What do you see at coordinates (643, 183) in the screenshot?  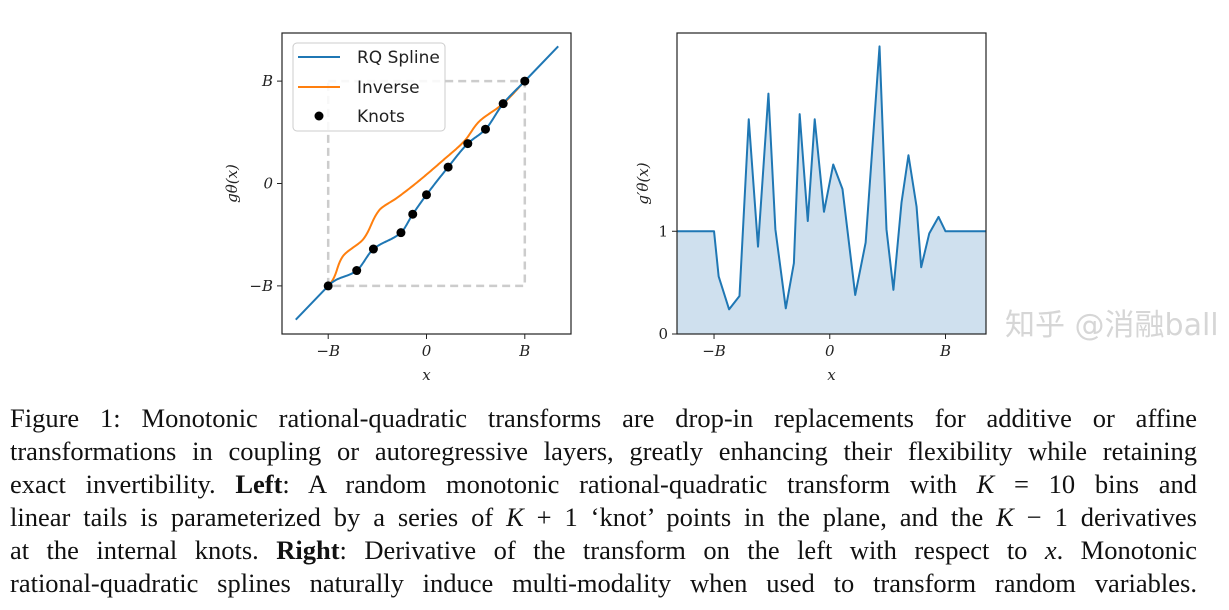 I see `y-axis-label: g′θ(x)` at bounding box center [643, 183].